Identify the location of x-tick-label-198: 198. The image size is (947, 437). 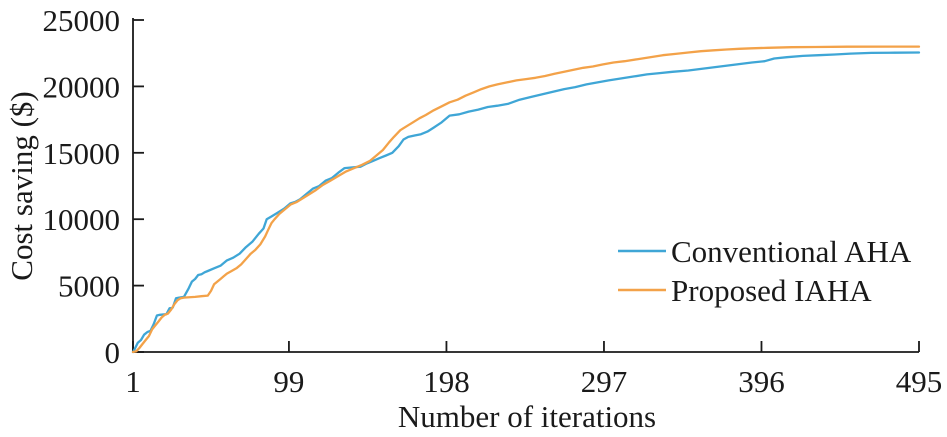
(446, 381).